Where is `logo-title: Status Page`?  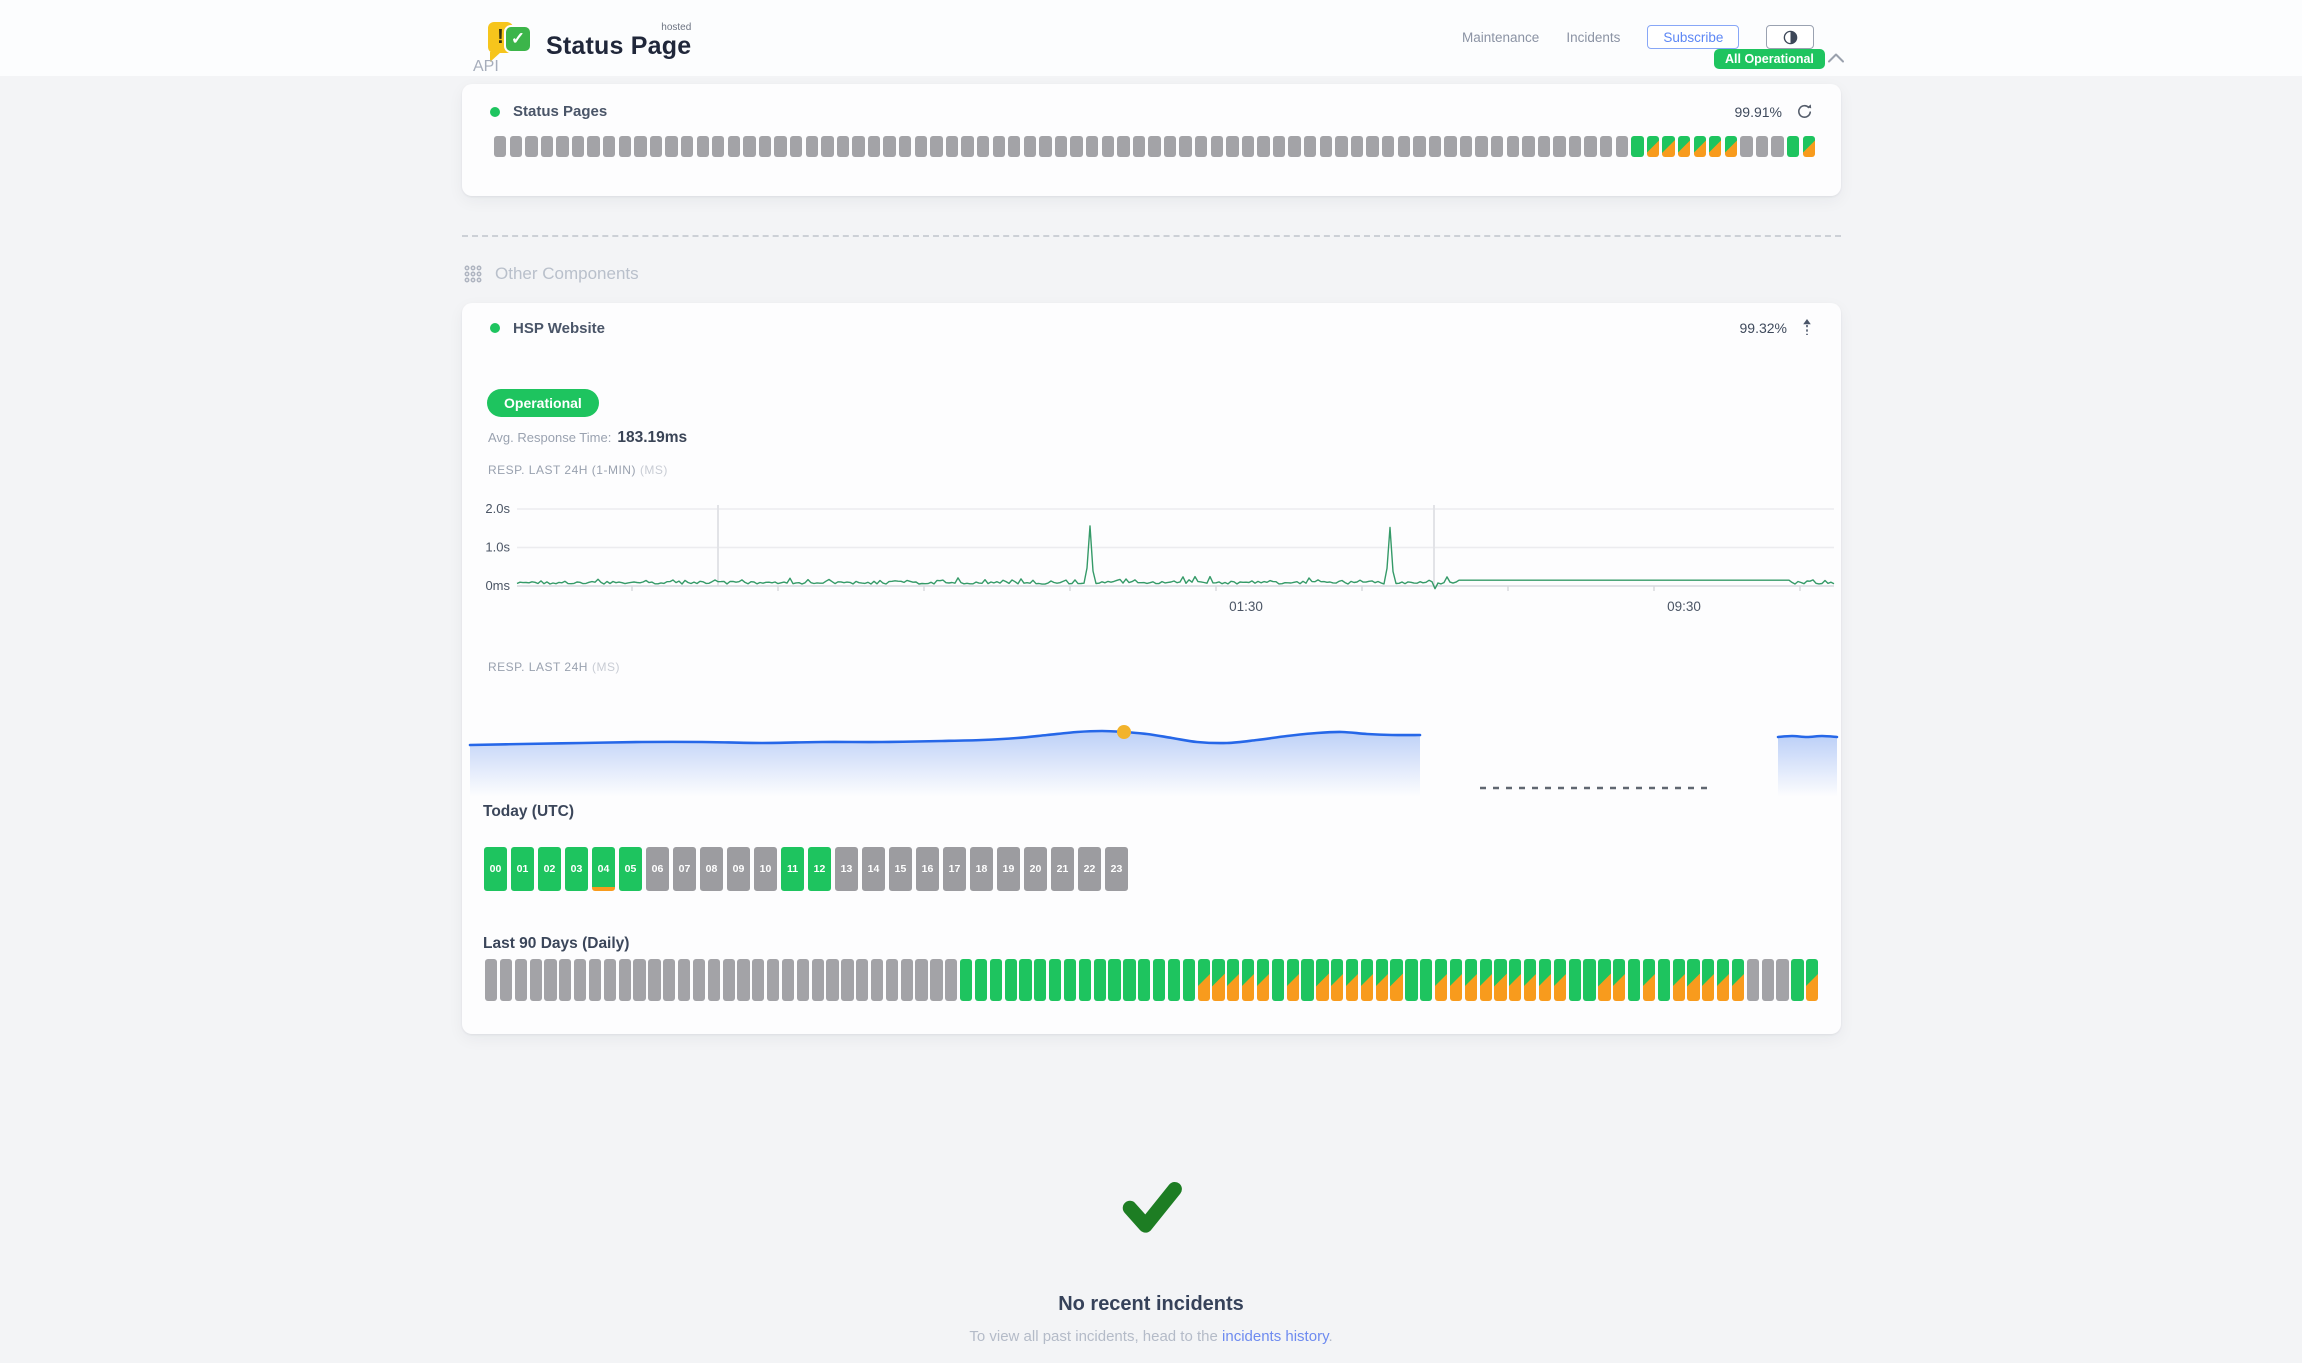 logo-title: Status Page is located at coordinates (619, 46).